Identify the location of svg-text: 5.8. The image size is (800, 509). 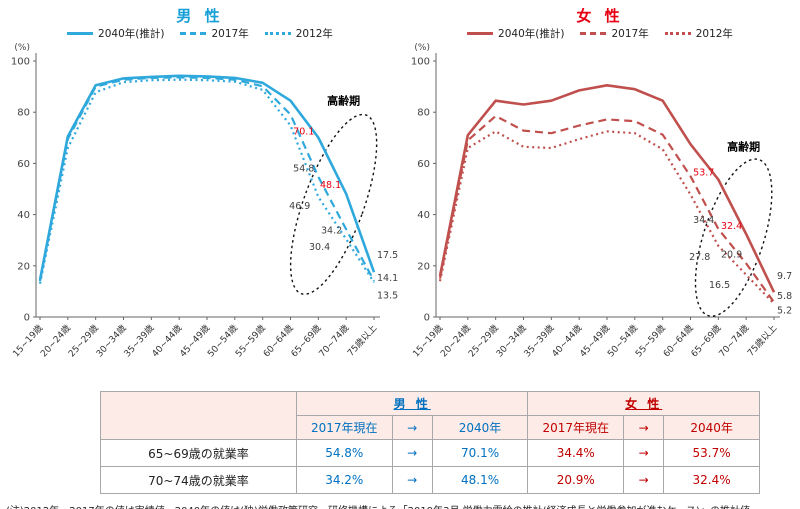
(784, 296).